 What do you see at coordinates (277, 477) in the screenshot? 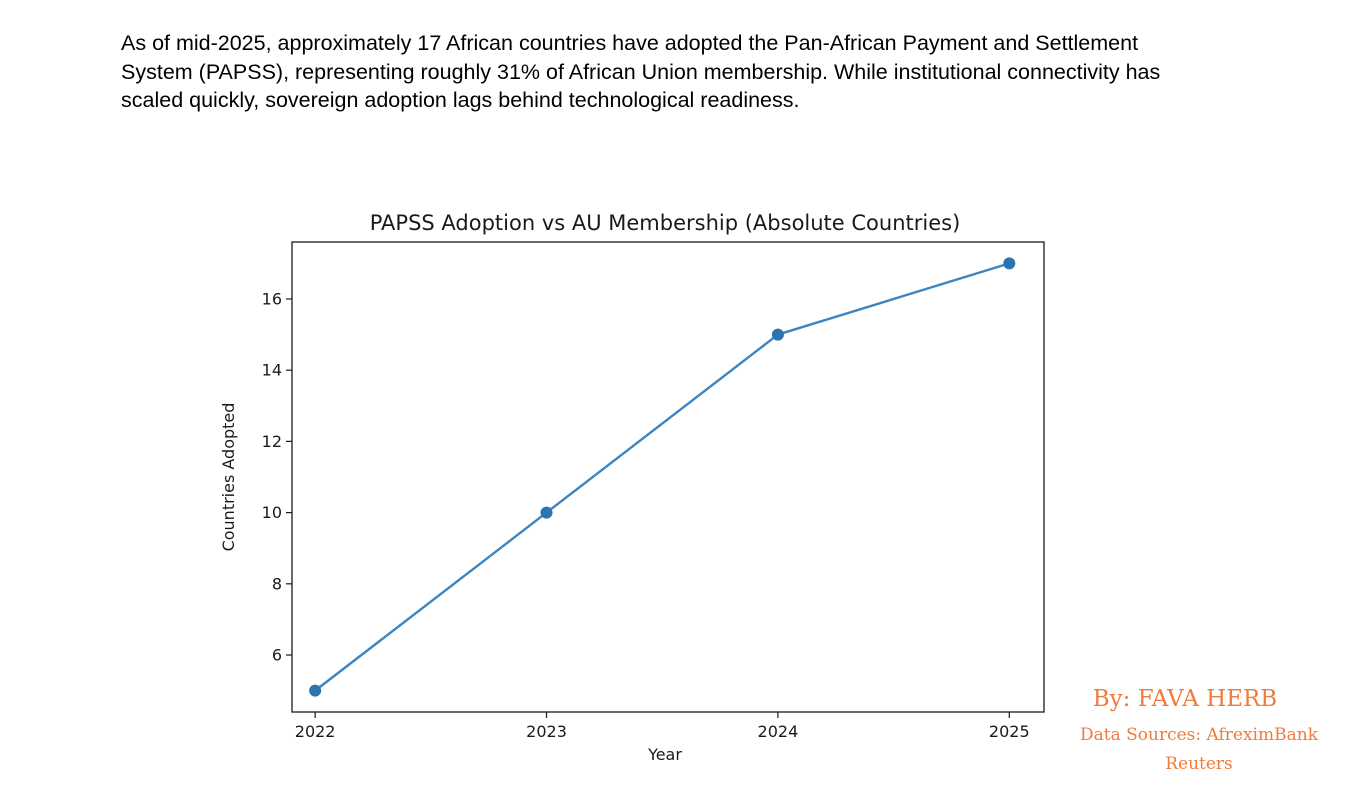
I see `y-axis: 6 8 10 12 14 16` at bounding box center [277, 477].